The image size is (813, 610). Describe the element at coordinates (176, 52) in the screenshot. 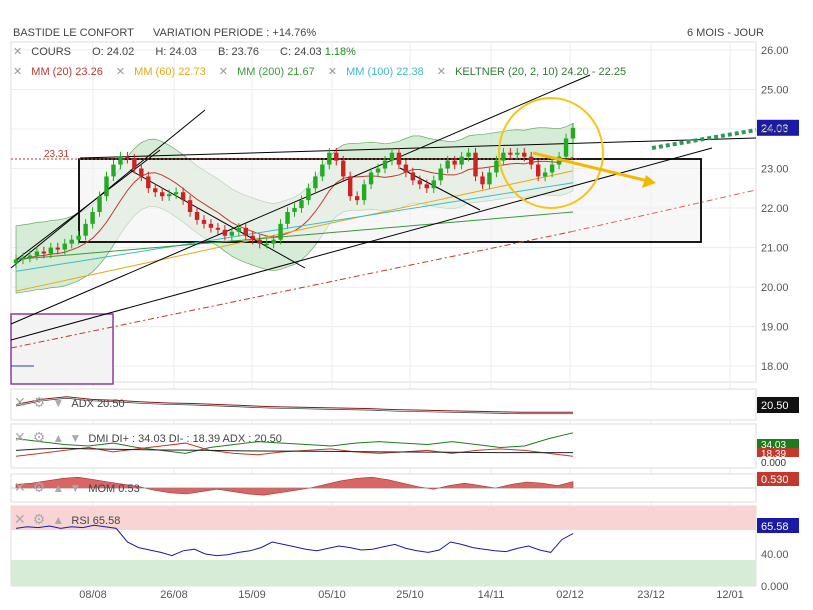

I see `high-value: H: 24.03` at that location.